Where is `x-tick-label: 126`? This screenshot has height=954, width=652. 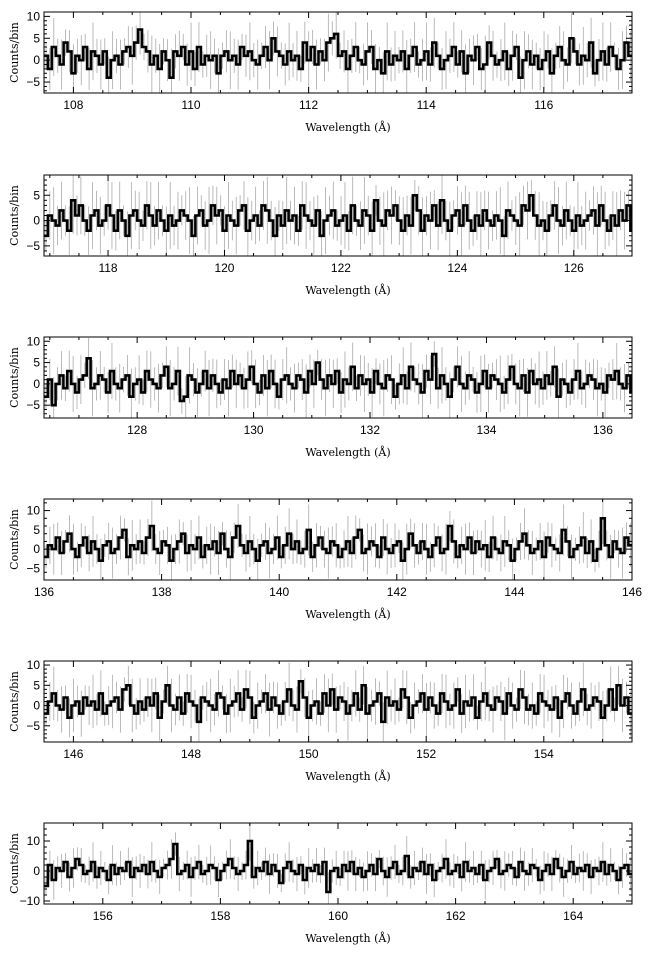
x-tick-label: 126 is located at coordinates (574, 268).